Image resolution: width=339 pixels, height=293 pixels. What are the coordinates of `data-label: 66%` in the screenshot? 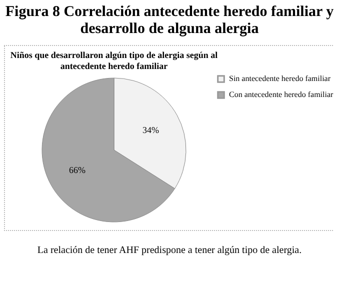 It's located at (77, 169).